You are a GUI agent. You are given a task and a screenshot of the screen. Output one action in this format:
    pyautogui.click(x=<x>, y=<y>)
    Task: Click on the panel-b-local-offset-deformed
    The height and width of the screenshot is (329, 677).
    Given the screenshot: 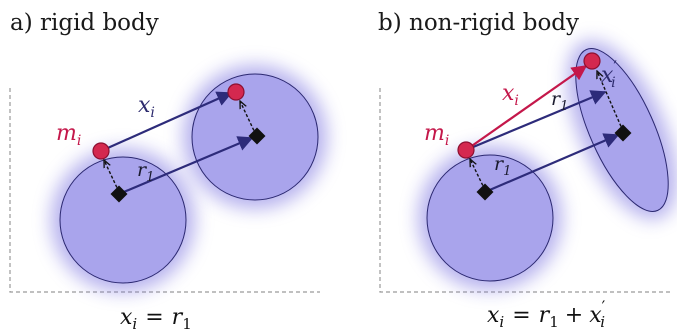 What is the action you would take?
    pyautogui.click(x=610, y=101)
    